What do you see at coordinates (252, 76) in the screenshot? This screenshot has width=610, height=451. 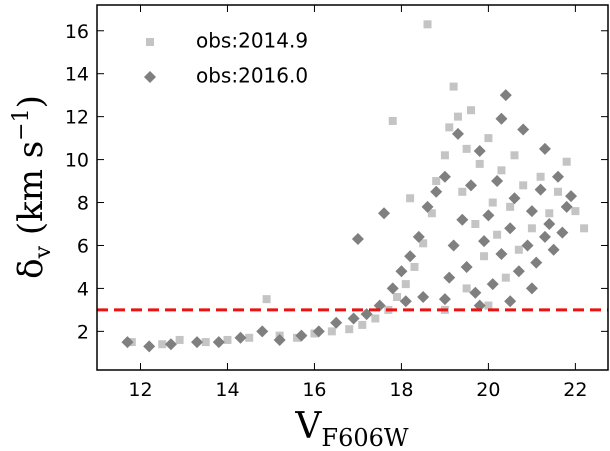 I see `legend-label: obs:2016.0` at bounding box center [252, 76].